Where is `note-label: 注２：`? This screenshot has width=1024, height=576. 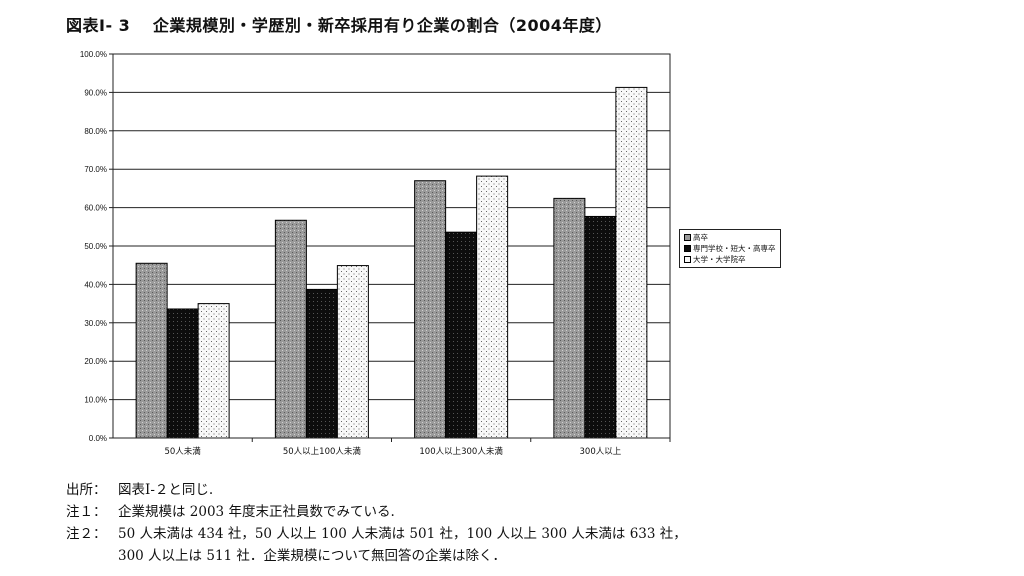 note-label: 注２： is located at coordinates (86, 534).